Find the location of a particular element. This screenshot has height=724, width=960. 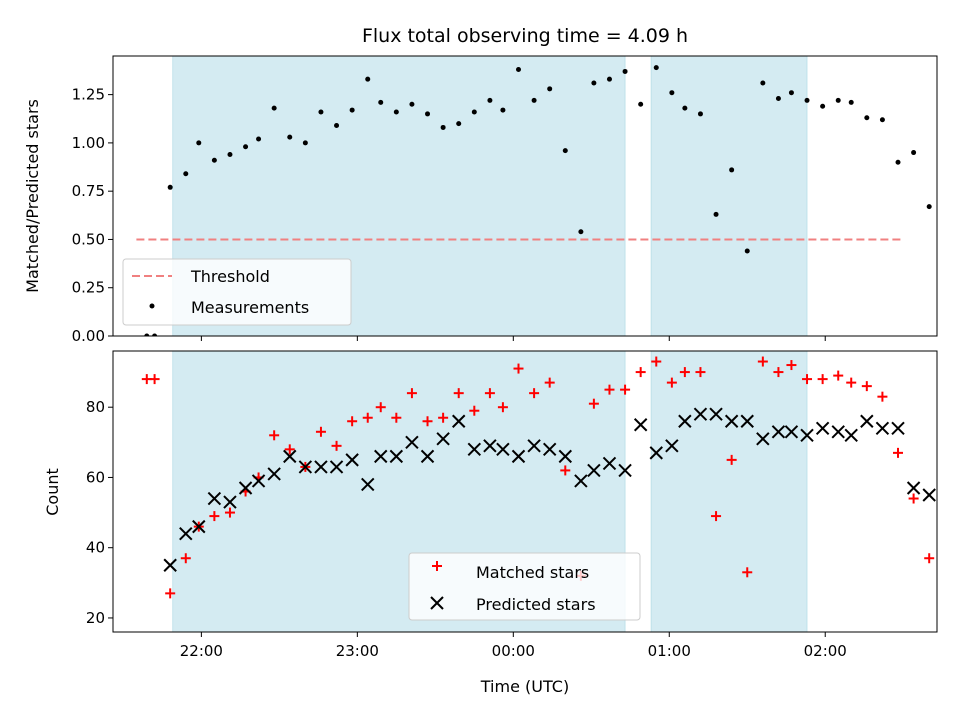

x-tick-label: 02:00 is located at coordinates (825, 651).